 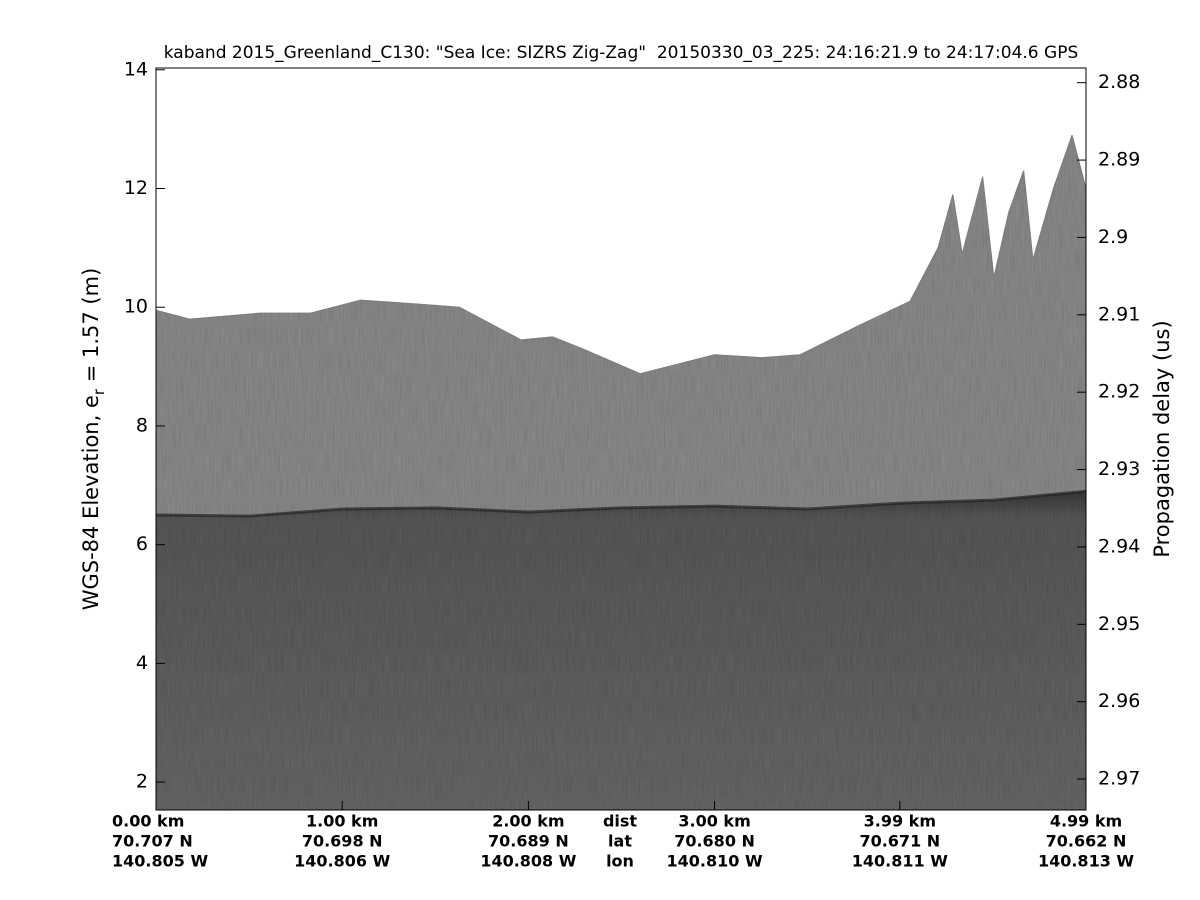 What do you see at coordinates (91, 328) in the screenshot?
I see `y-label-rest: = 1.57 (m)` at bounding box center [91, 328].